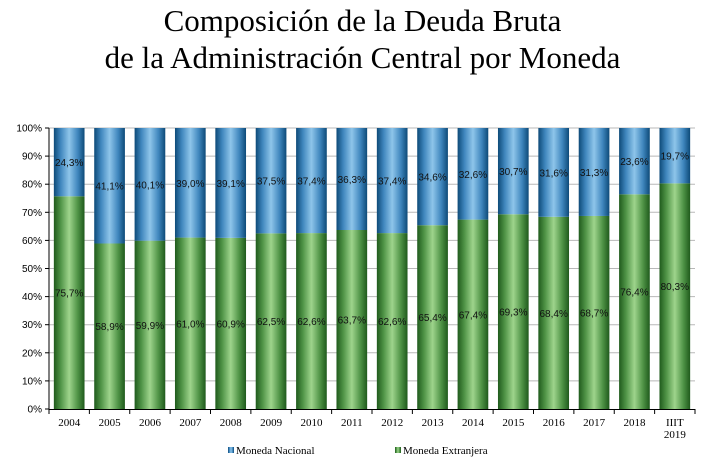 This screenshot has width=725, height=472. What do you see at coordinates (362, 57) in the screenshot?
I see `chart-title-line-2: de la Administración Central por Moneda` at bounding box center [362, 57].